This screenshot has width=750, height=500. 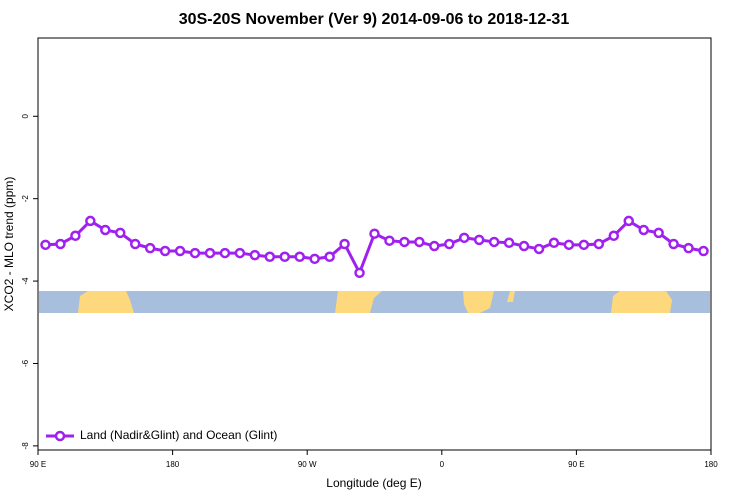 What do you see at coordinates (25, 199) in the screenshot?
I see `y-tick-label: -2` at bounding box center [25, 199].